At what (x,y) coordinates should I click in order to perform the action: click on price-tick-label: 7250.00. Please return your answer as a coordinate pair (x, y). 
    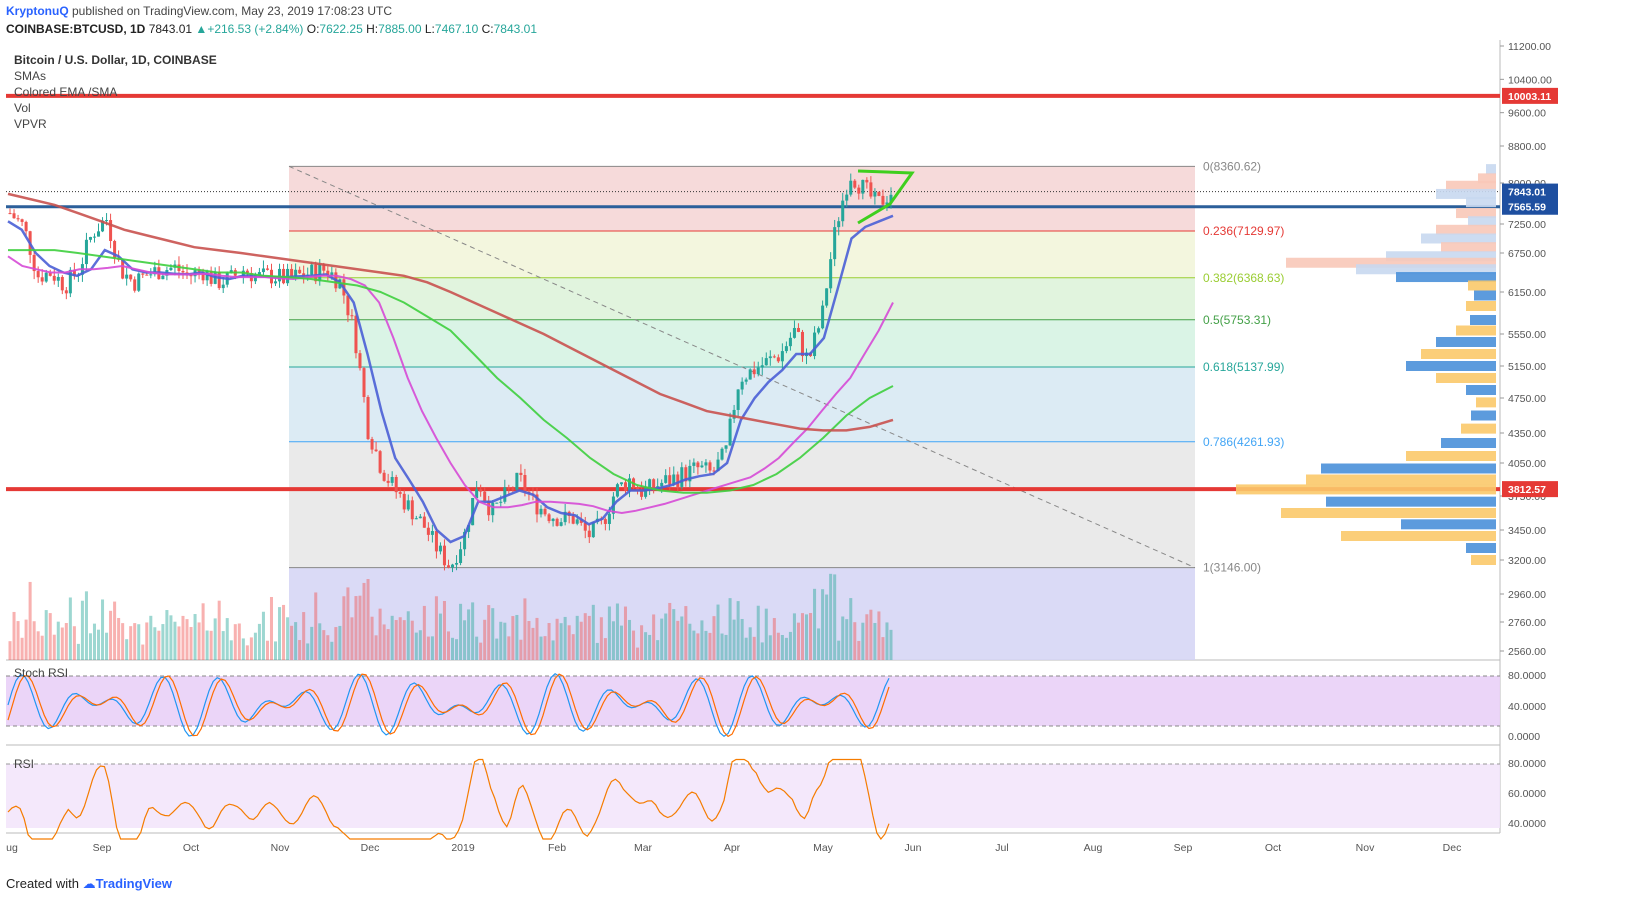
    Looking at the image, I should click on (1527, 225).